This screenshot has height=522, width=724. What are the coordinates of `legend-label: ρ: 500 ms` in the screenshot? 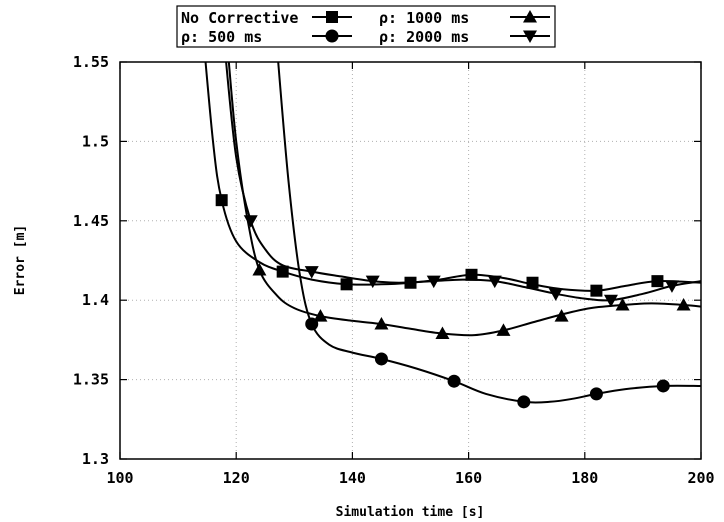 It's located at (221, 37).